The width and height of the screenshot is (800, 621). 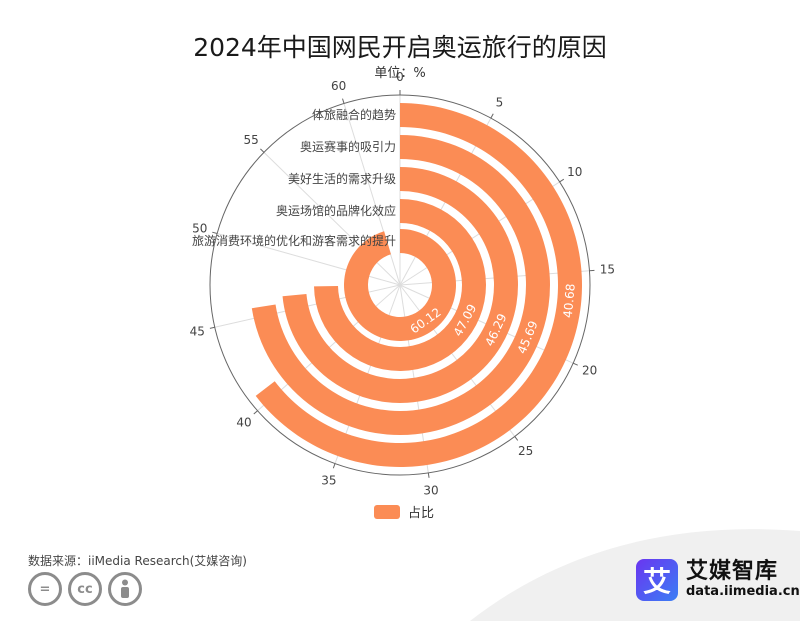 I want to click on angle-tick-label: 40, so click(x=243, y=423).